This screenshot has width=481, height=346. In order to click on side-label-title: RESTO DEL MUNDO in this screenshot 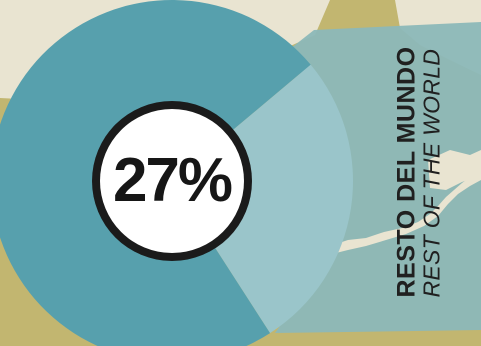, I will do `click(406, 172)`.